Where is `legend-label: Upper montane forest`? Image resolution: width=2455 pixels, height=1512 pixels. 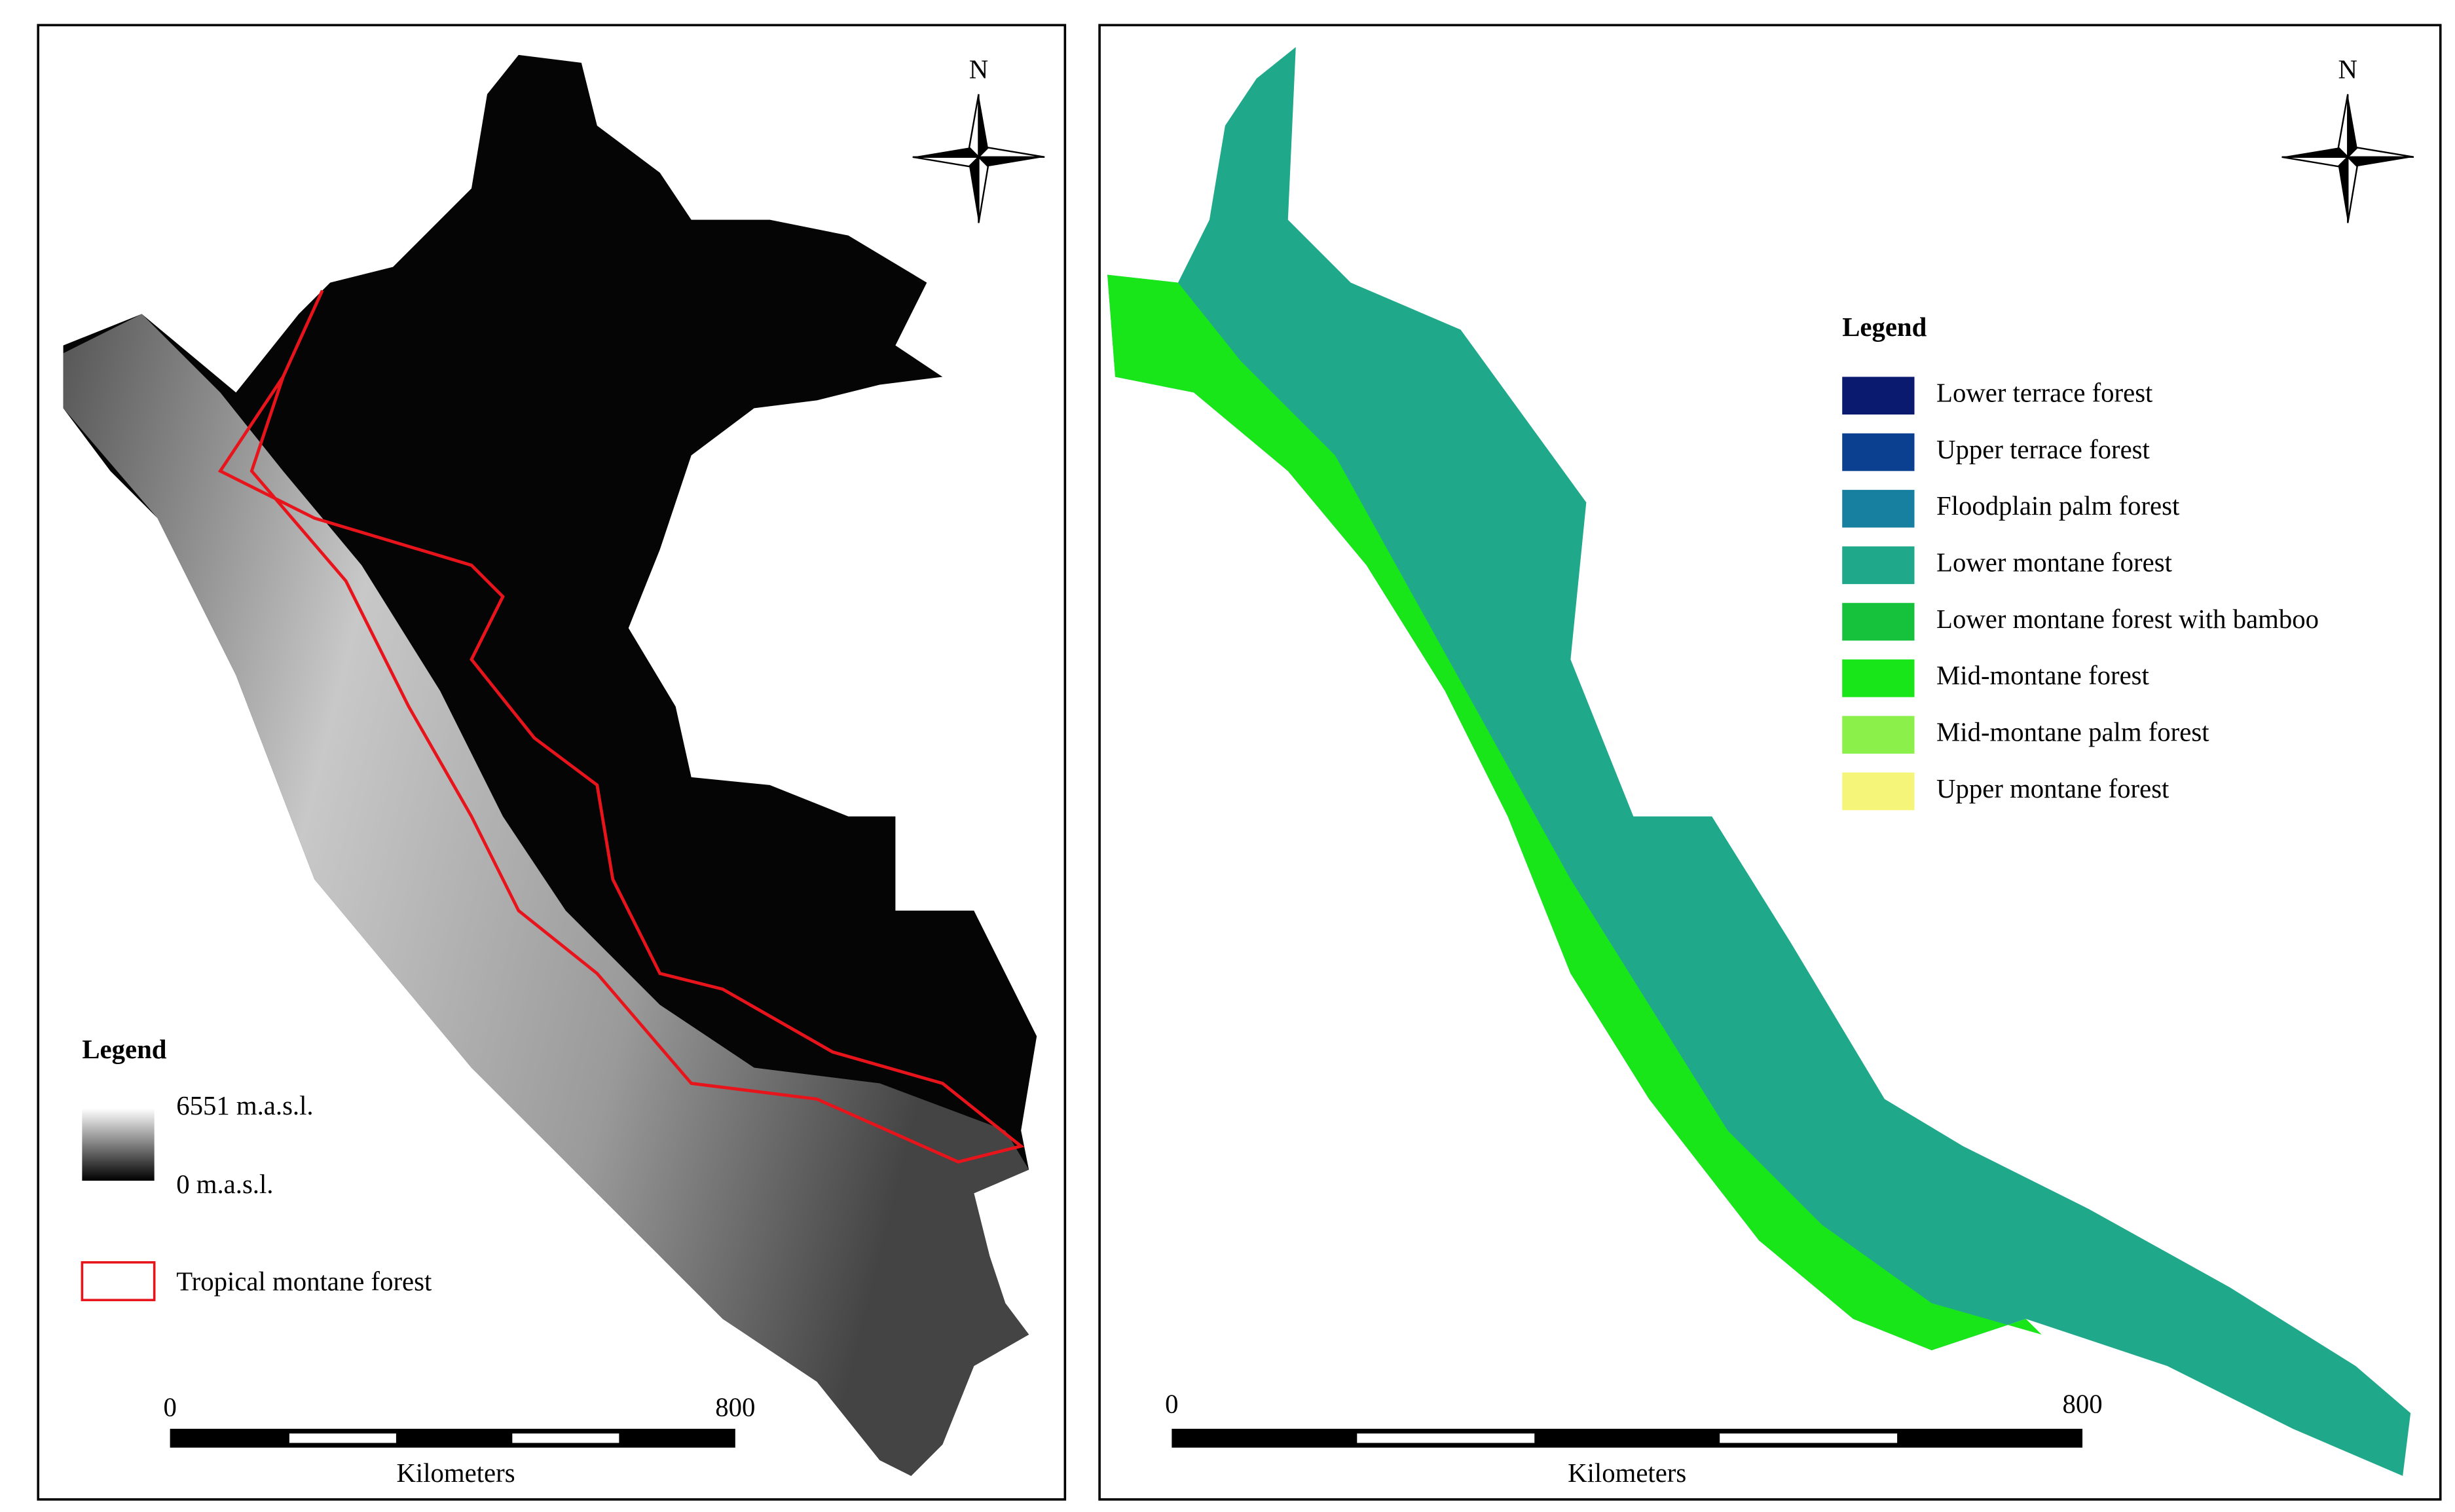
legend-label: Upper montane forest is located at coordinates (2052, 788).